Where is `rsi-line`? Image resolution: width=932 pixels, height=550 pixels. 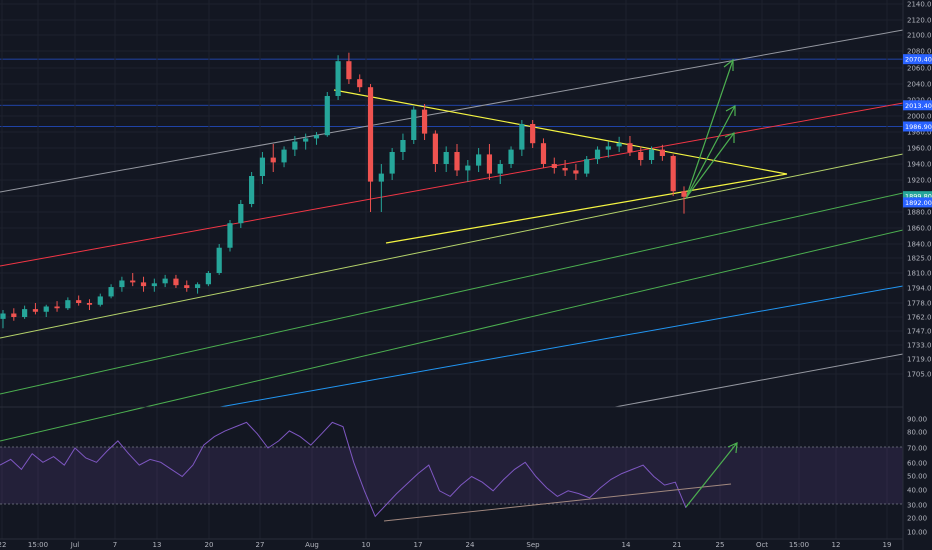
rsi-line is located at coordinates (343, 469).